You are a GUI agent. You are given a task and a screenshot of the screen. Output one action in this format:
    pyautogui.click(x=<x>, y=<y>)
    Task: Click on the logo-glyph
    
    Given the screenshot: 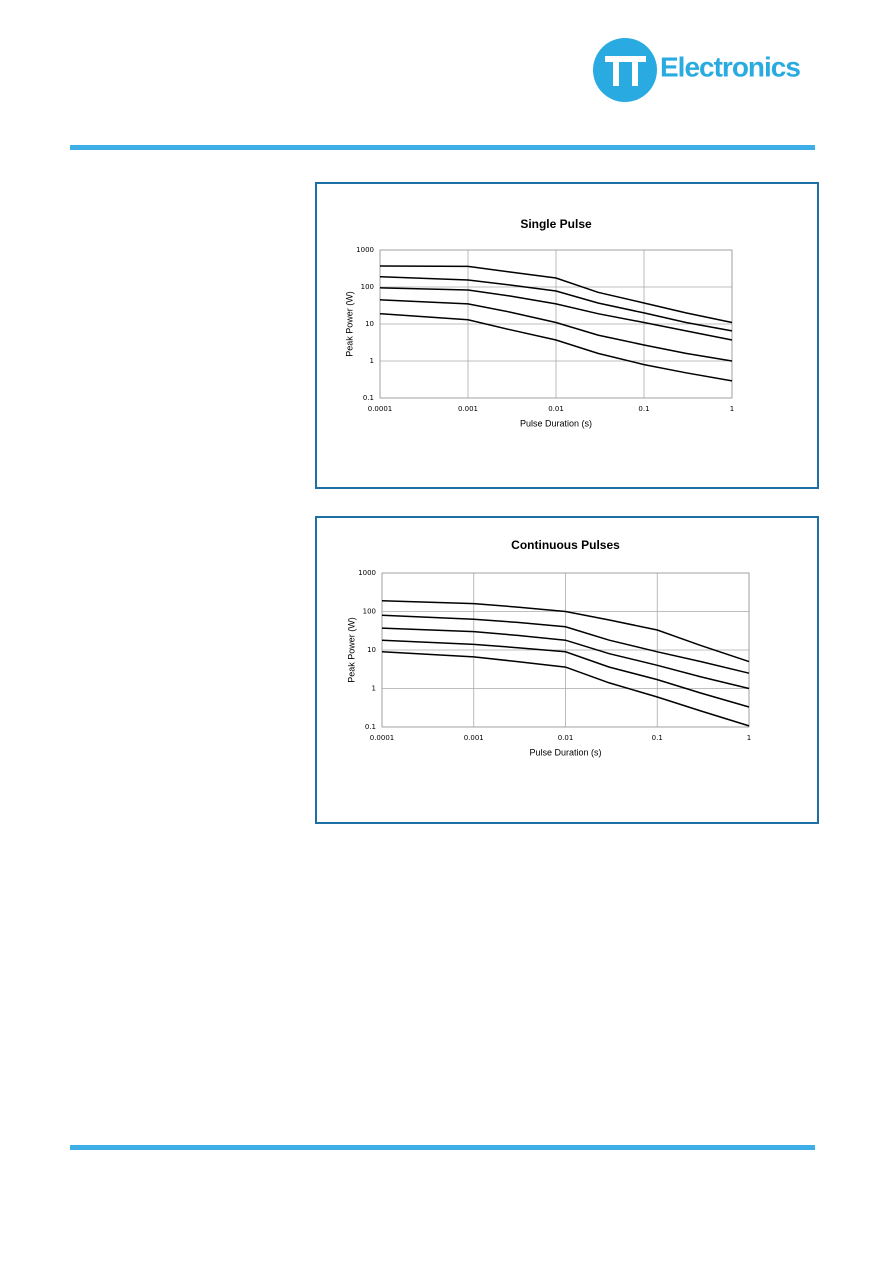 What is the action you would take?
    pyautogui.click(x=625, y=71)
    